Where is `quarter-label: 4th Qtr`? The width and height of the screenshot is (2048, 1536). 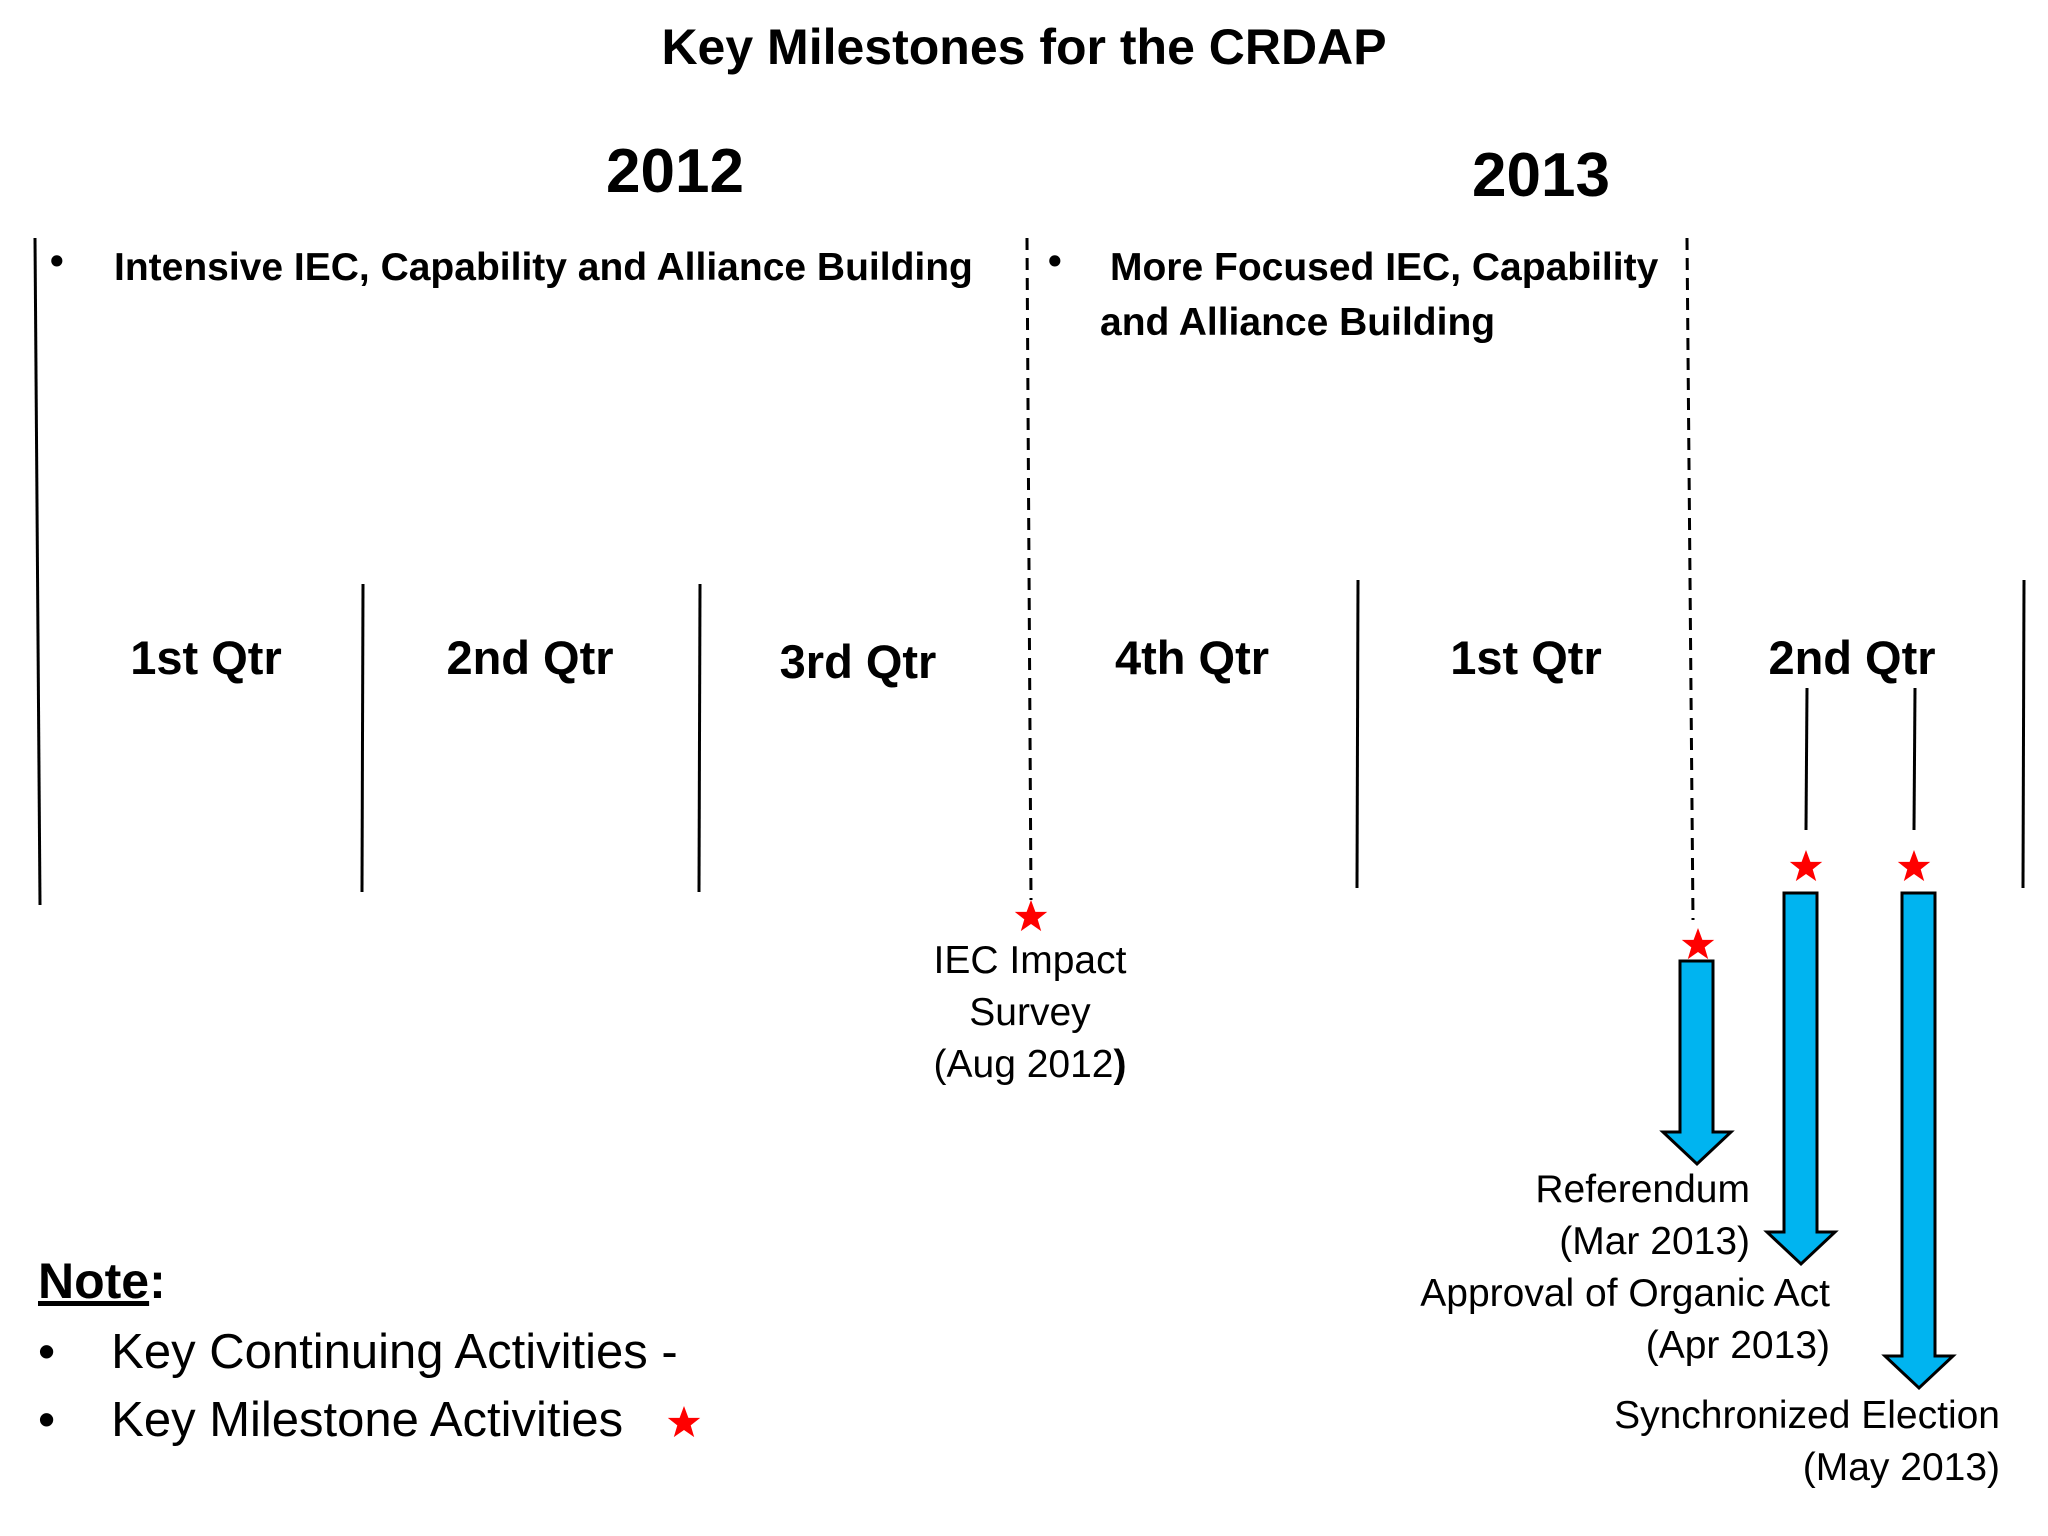
quarter-label: 4th Qtr is located at coordinates (1192, 657).